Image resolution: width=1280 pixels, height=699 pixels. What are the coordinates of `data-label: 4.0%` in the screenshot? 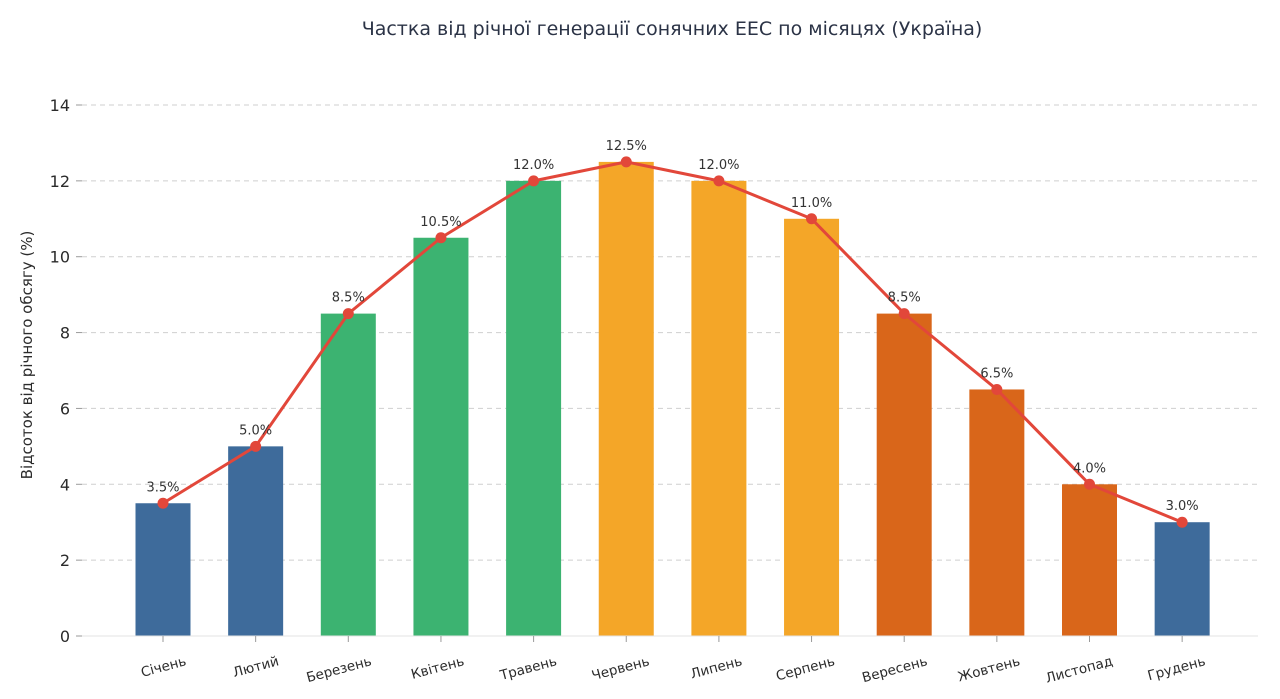 It's located at (1089, 468).